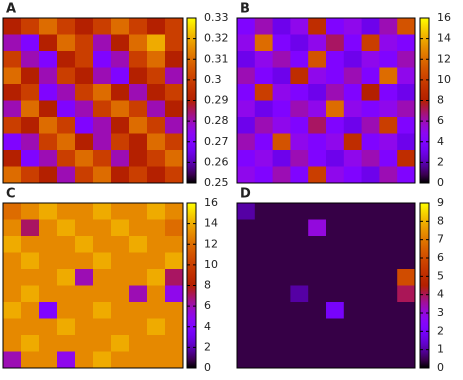  I want to click on colorbar-tick-label: 8, so click(207, 285).